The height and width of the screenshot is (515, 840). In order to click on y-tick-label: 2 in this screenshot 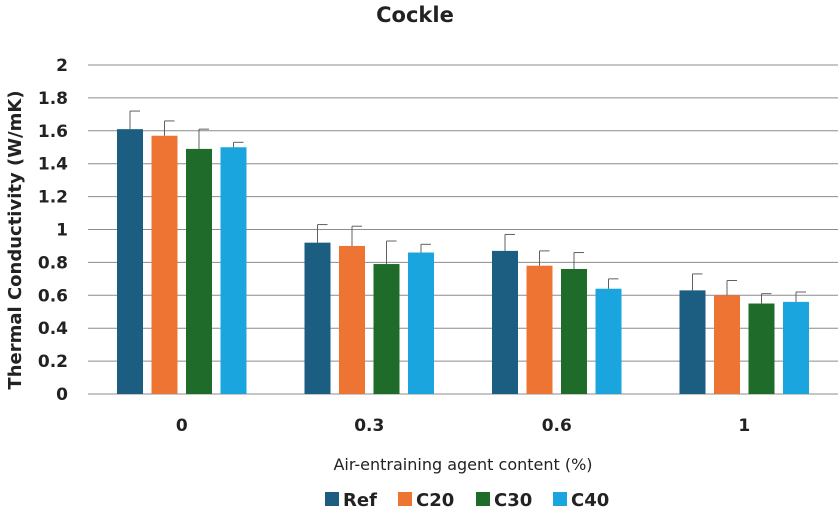, I will do `click(62, 66)`.